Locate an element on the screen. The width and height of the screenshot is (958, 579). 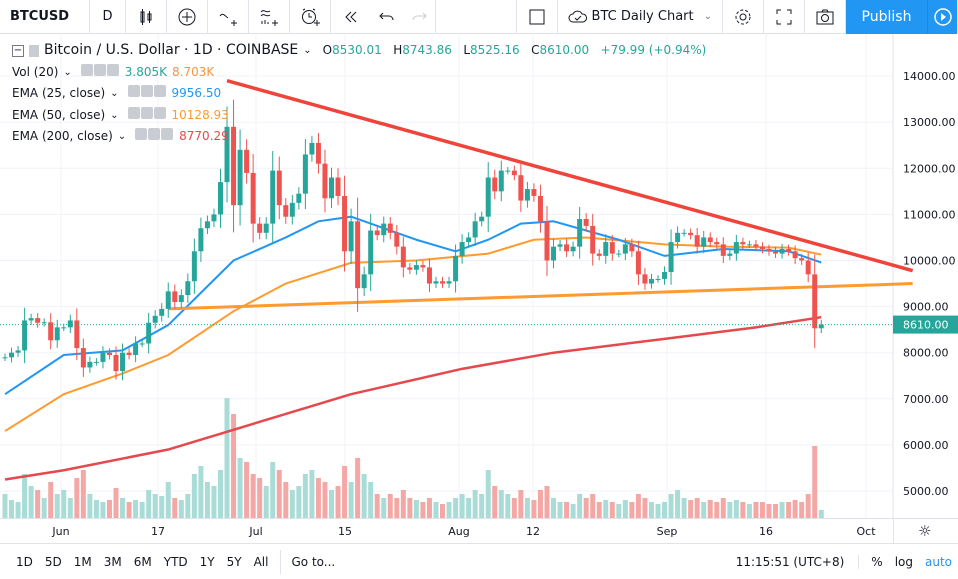
time-axis: ☼ Jun 17 Jul 15 Aug 12 Sep 16 Oct is located at coordinates (479, 531).